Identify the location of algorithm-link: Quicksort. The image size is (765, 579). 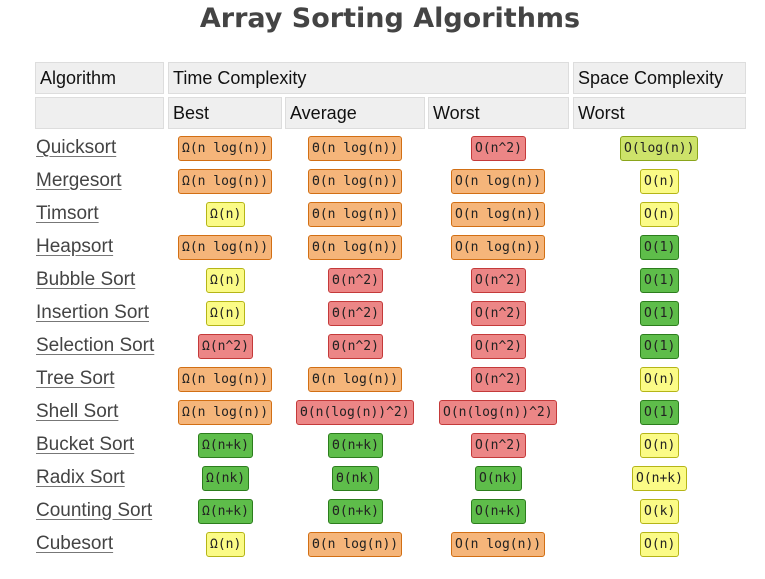
(76, 147).